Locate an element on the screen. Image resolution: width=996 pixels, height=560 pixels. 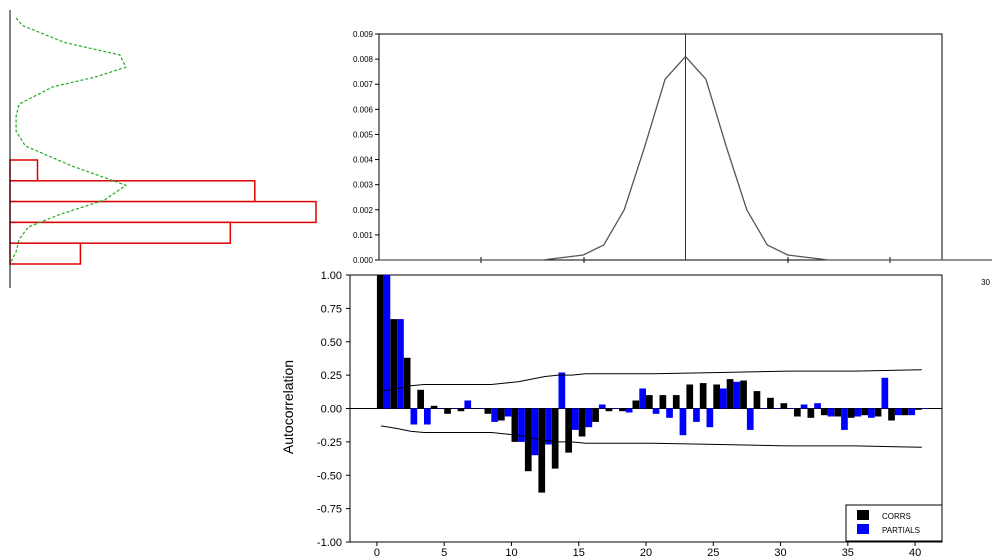
density-curve is located at coordinates (68, 141).